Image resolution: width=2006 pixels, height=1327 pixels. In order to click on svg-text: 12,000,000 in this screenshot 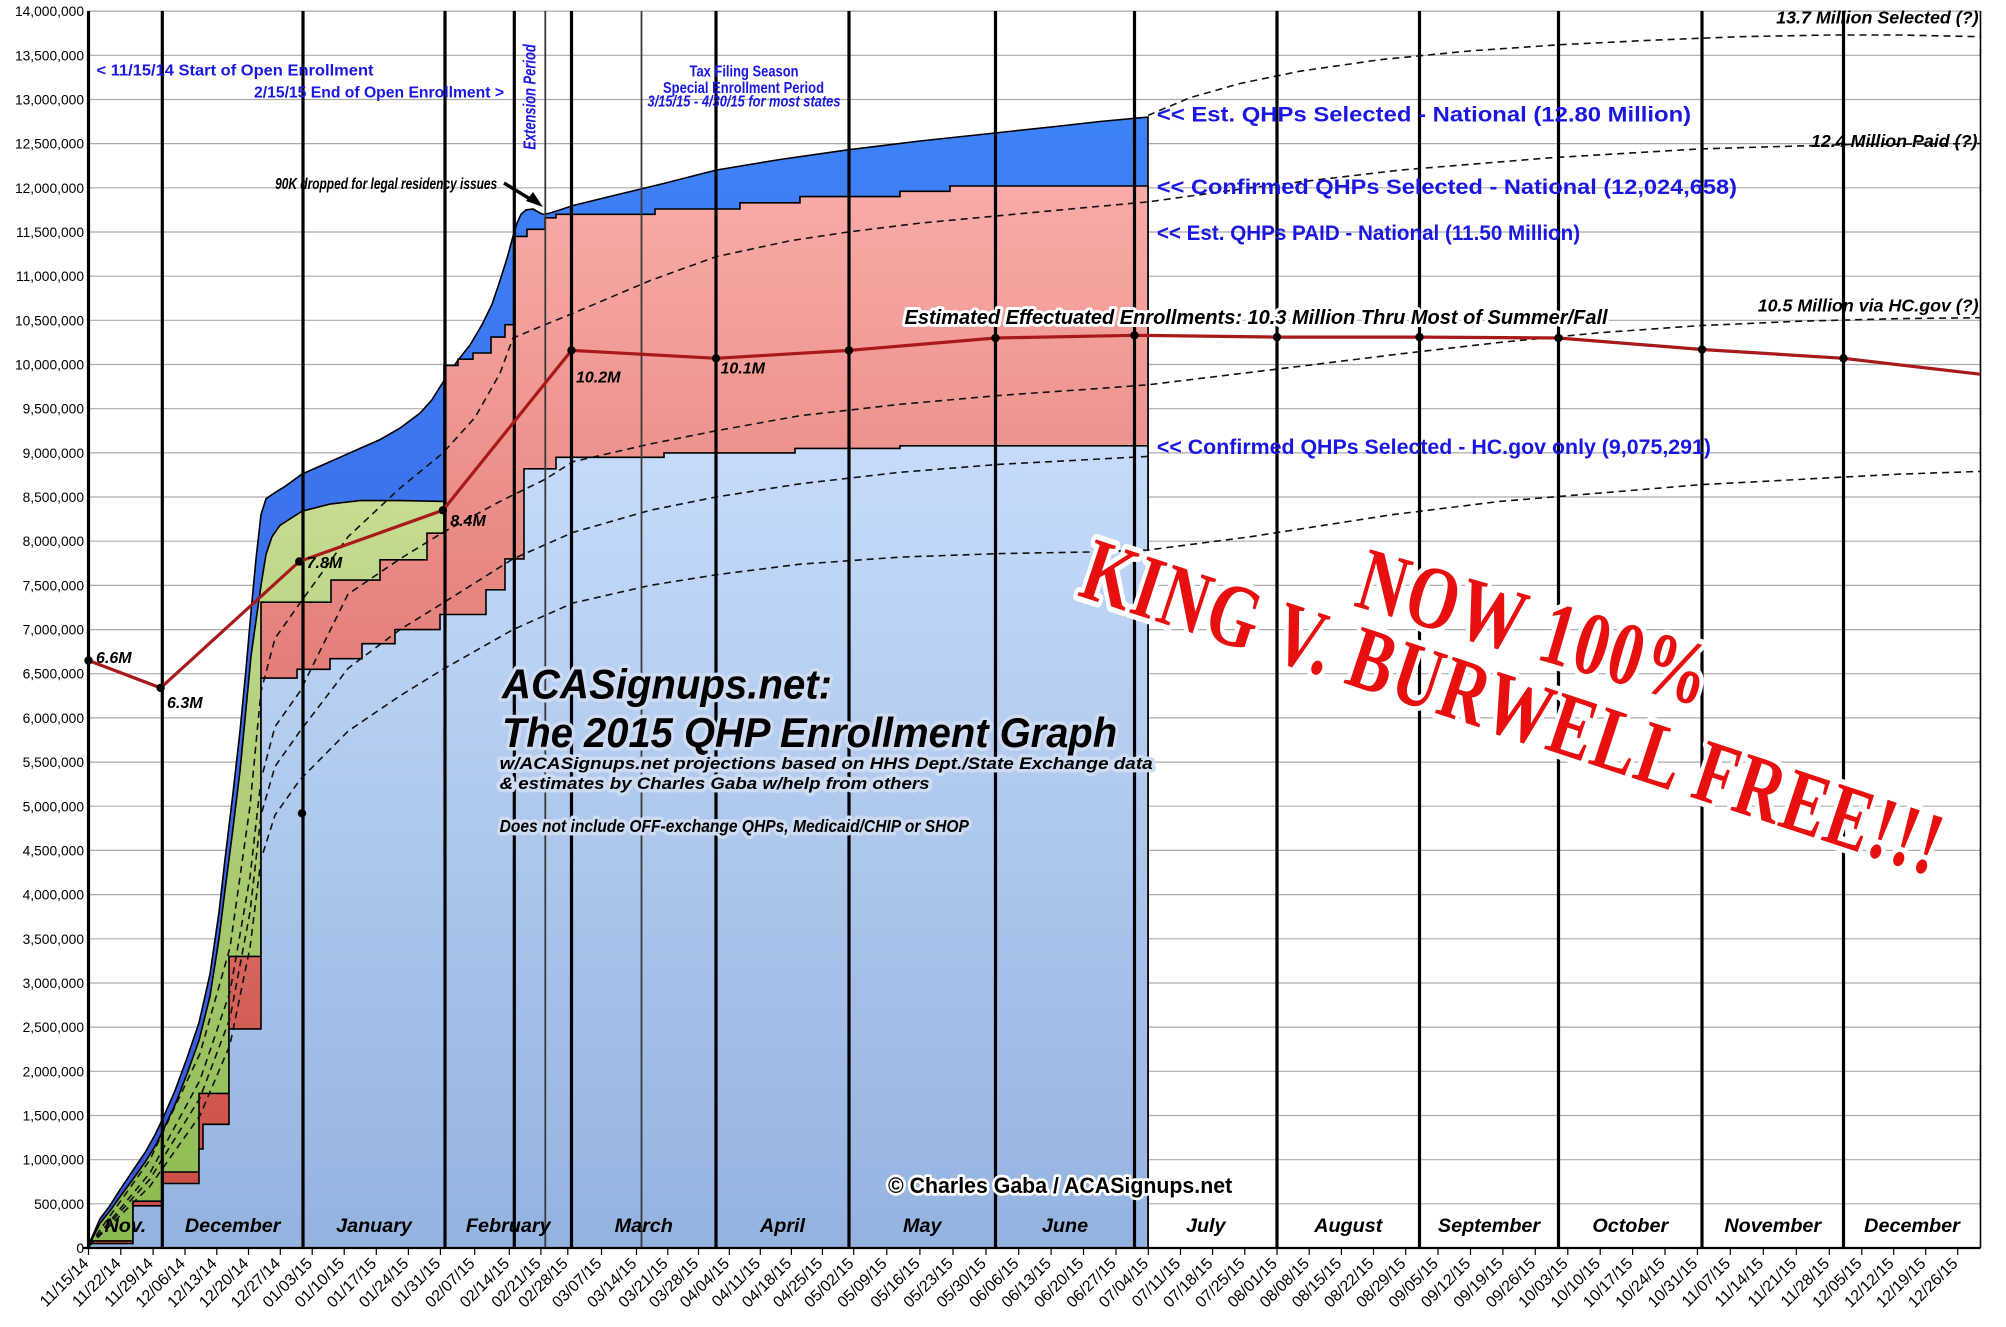, I will do `click(49, 188)`.